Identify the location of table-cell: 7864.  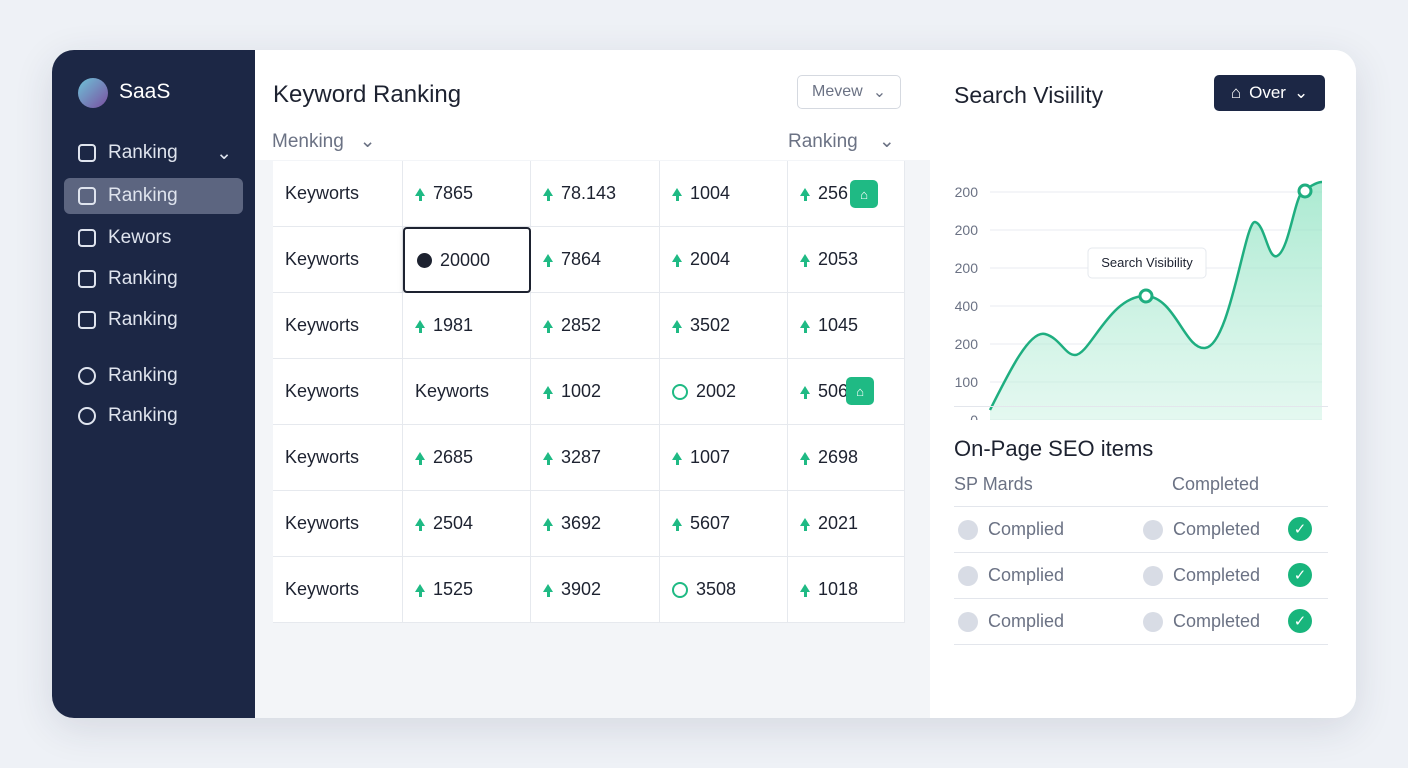
(595, 260).